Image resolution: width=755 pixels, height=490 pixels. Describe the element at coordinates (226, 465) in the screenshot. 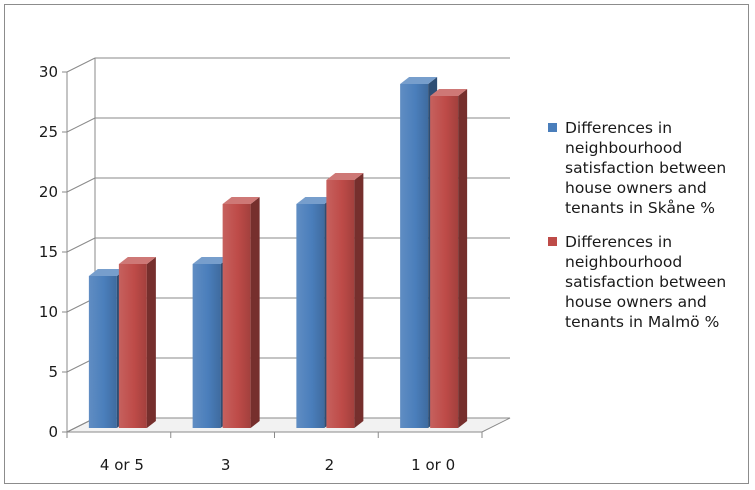

I see `x-tick-label: 3` at that location.